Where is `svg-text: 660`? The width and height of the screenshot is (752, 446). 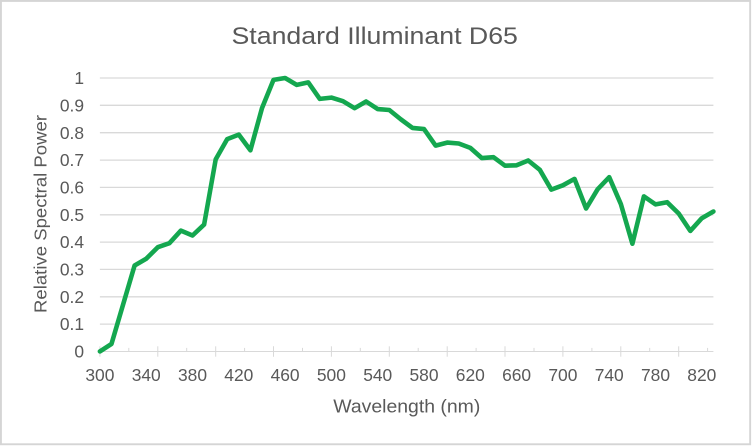
svg-text: 660 is located at coordinates (516, 375).